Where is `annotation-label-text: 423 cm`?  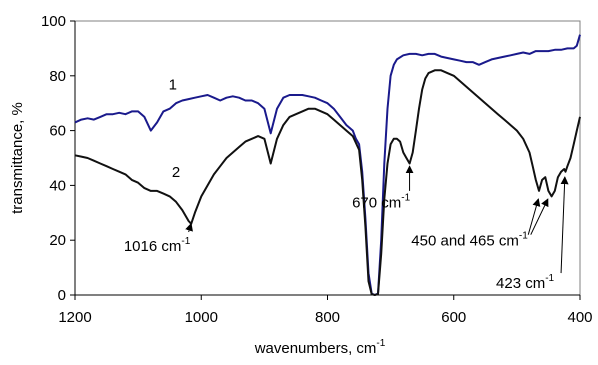 annotation-label-text: 423 cm is located at coordinates (520, 283).